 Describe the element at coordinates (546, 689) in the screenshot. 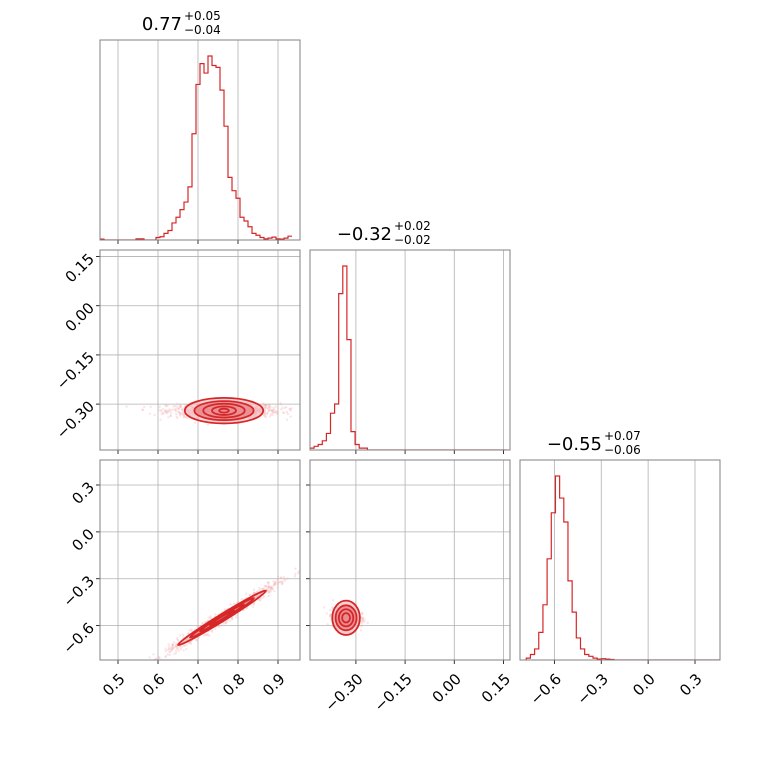

I see `x-tick-label: −0.6` at that location.